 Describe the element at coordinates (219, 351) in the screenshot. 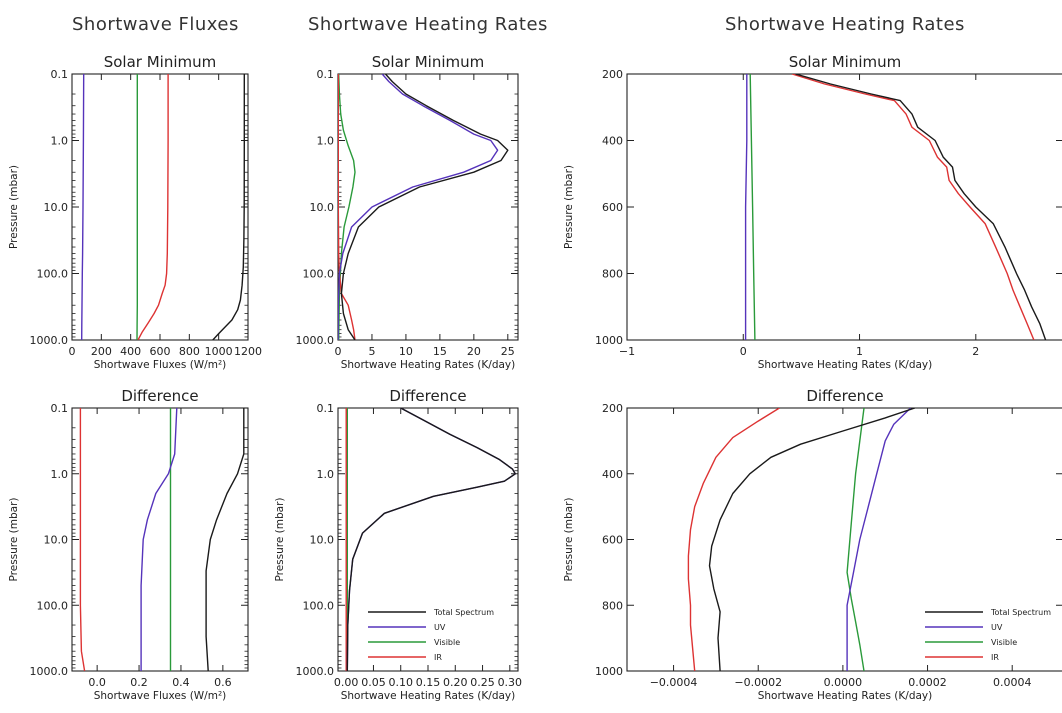

I see `x-tick-label: 1000` at that location.